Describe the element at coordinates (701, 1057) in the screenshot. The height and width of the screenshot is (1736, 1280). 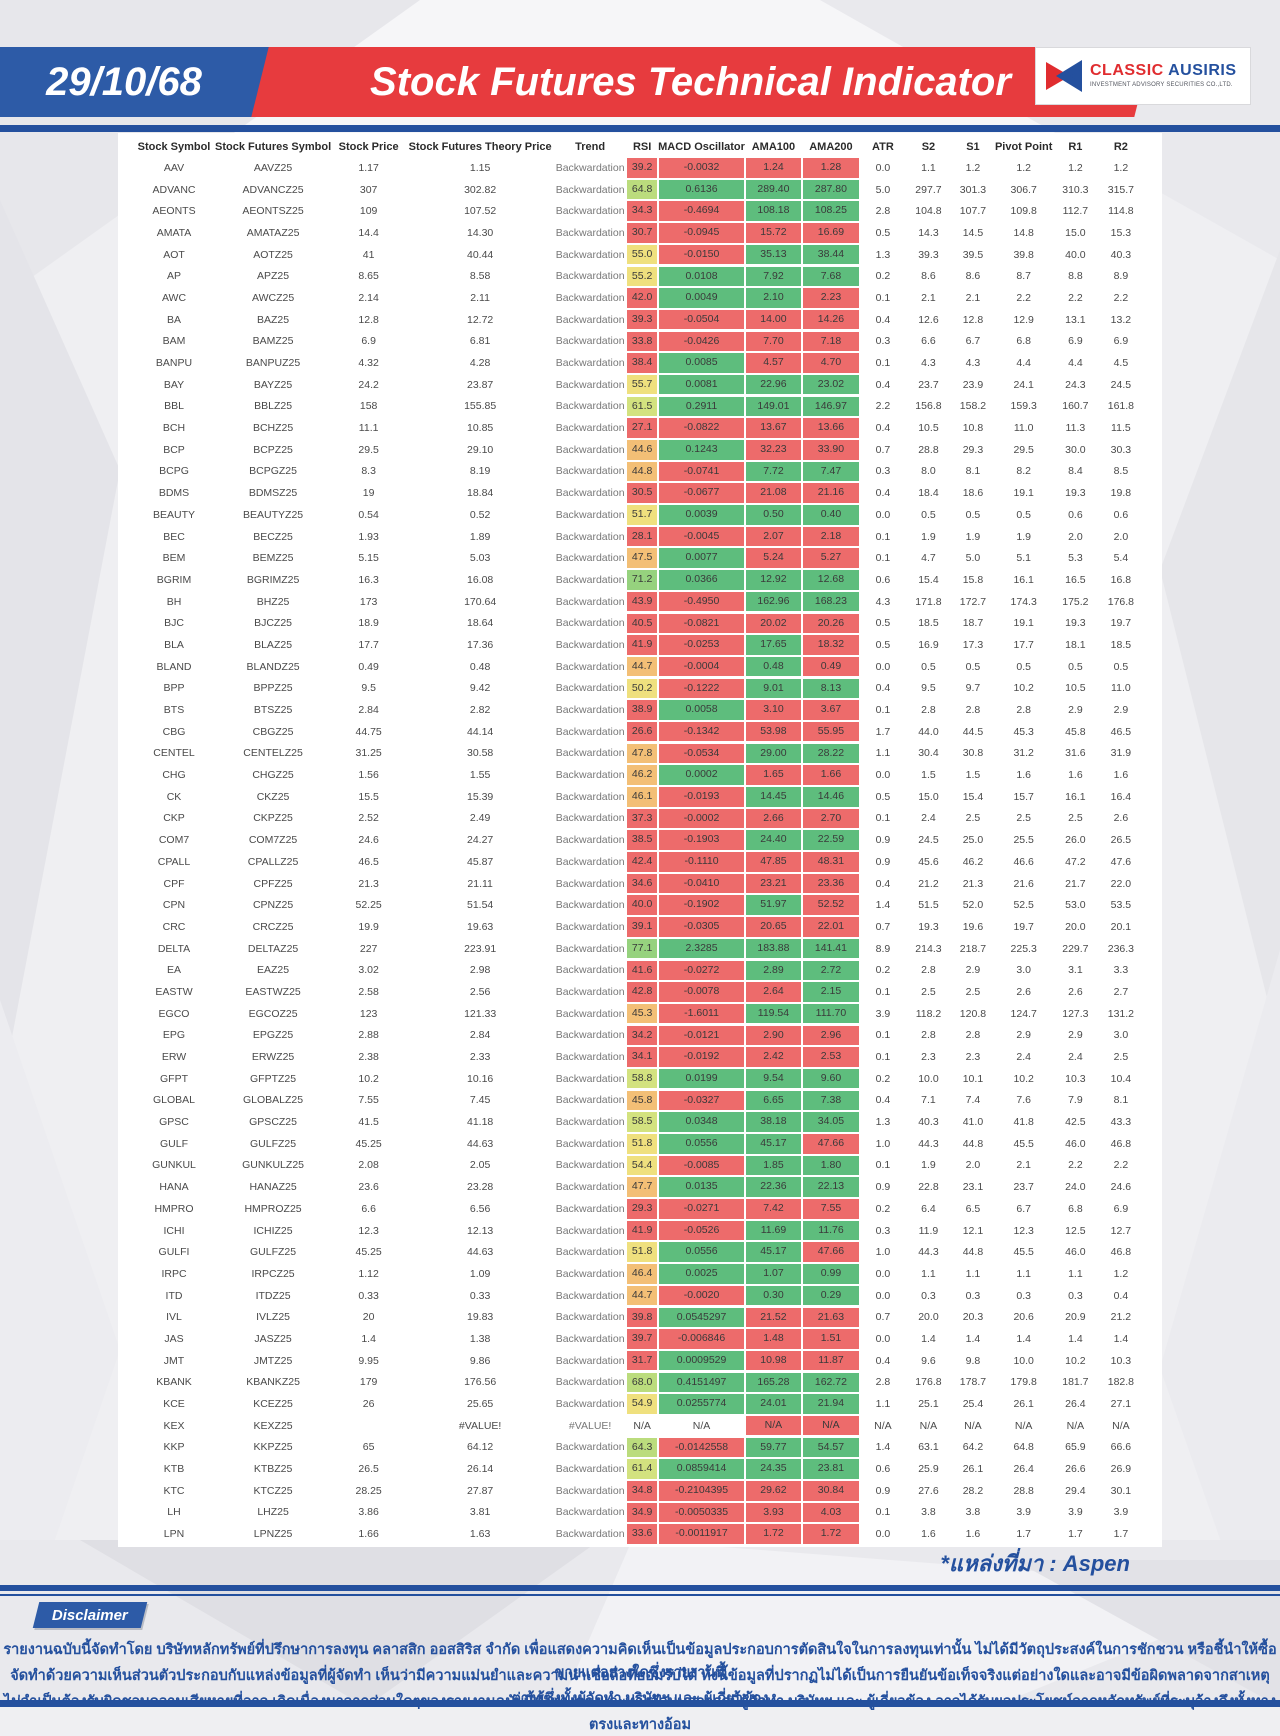
I see `cell-macd-highlight: -0.0192` at that location.